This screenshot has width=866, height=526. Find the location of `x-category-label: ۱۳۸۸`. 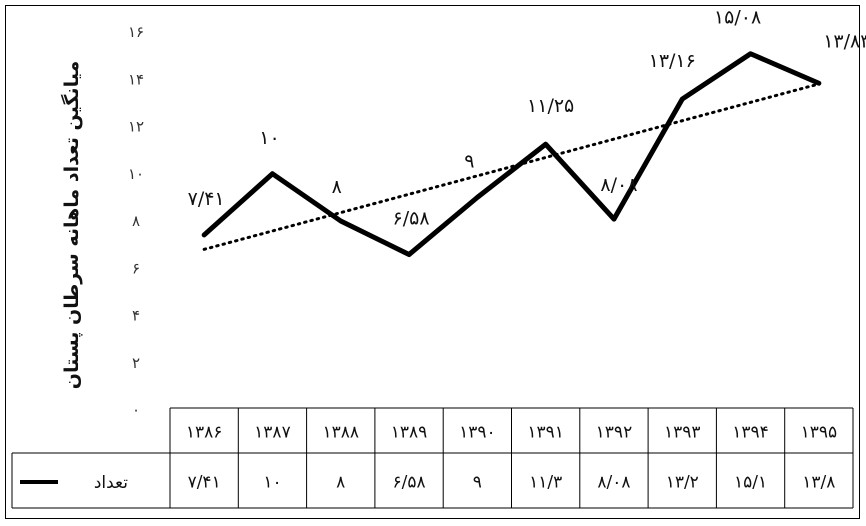

x-category-label: ۱۳۸۸ is located at coordinates (340, 433).